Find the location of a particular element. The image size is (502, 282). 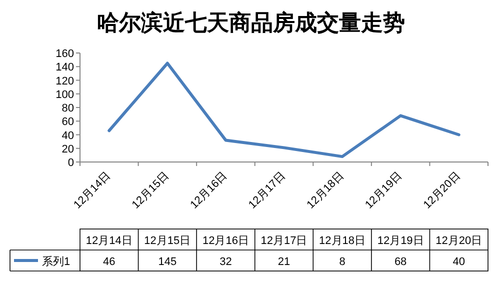

data-label: 145 is located at coordinates (167, 262).